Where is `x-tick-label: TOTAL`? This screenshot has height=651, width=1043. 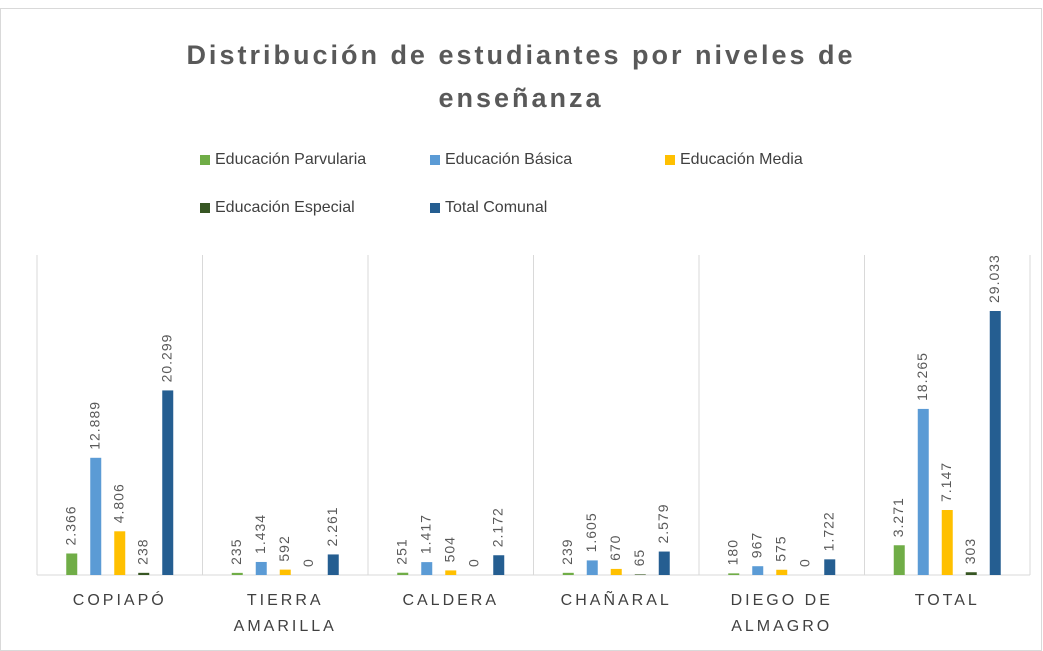
x-tick-label: TOTAL is located at coordinates (947, 600).